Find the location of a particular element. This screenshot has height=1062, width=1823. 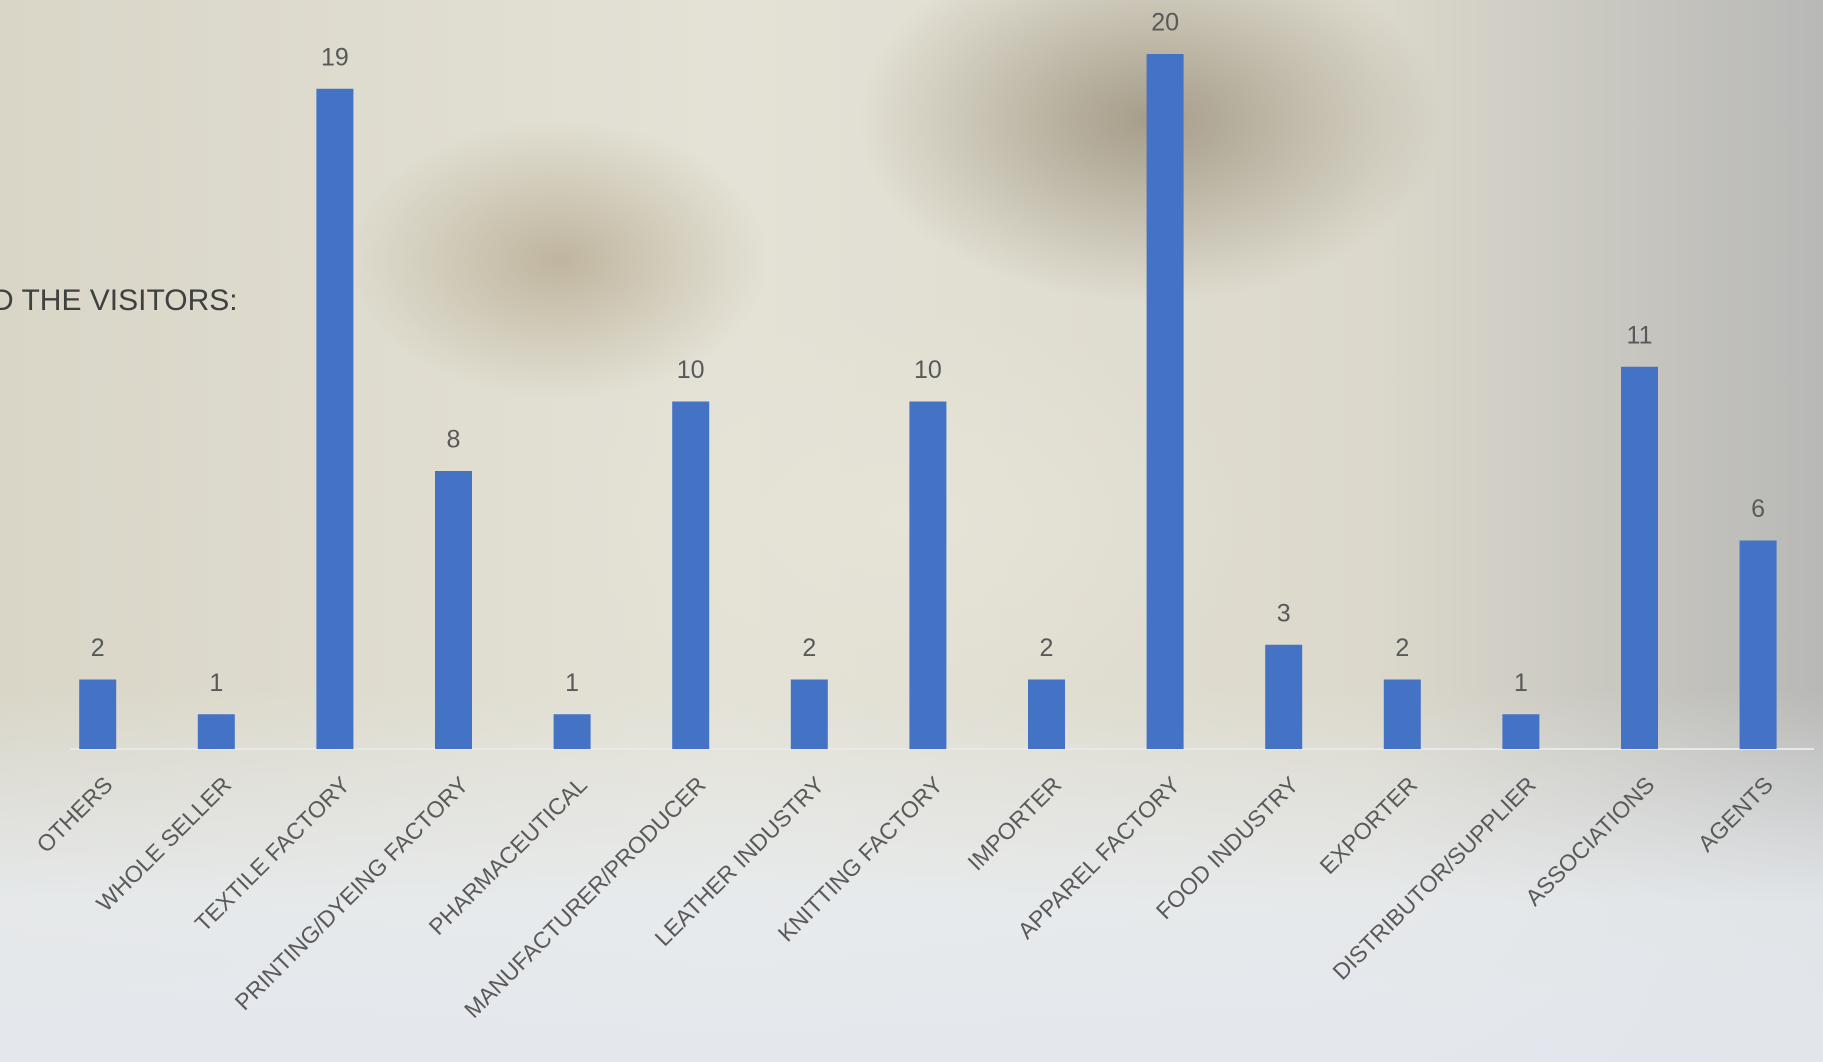

chart-title: D THE VISITORS: is located at coordinates (119, 300).